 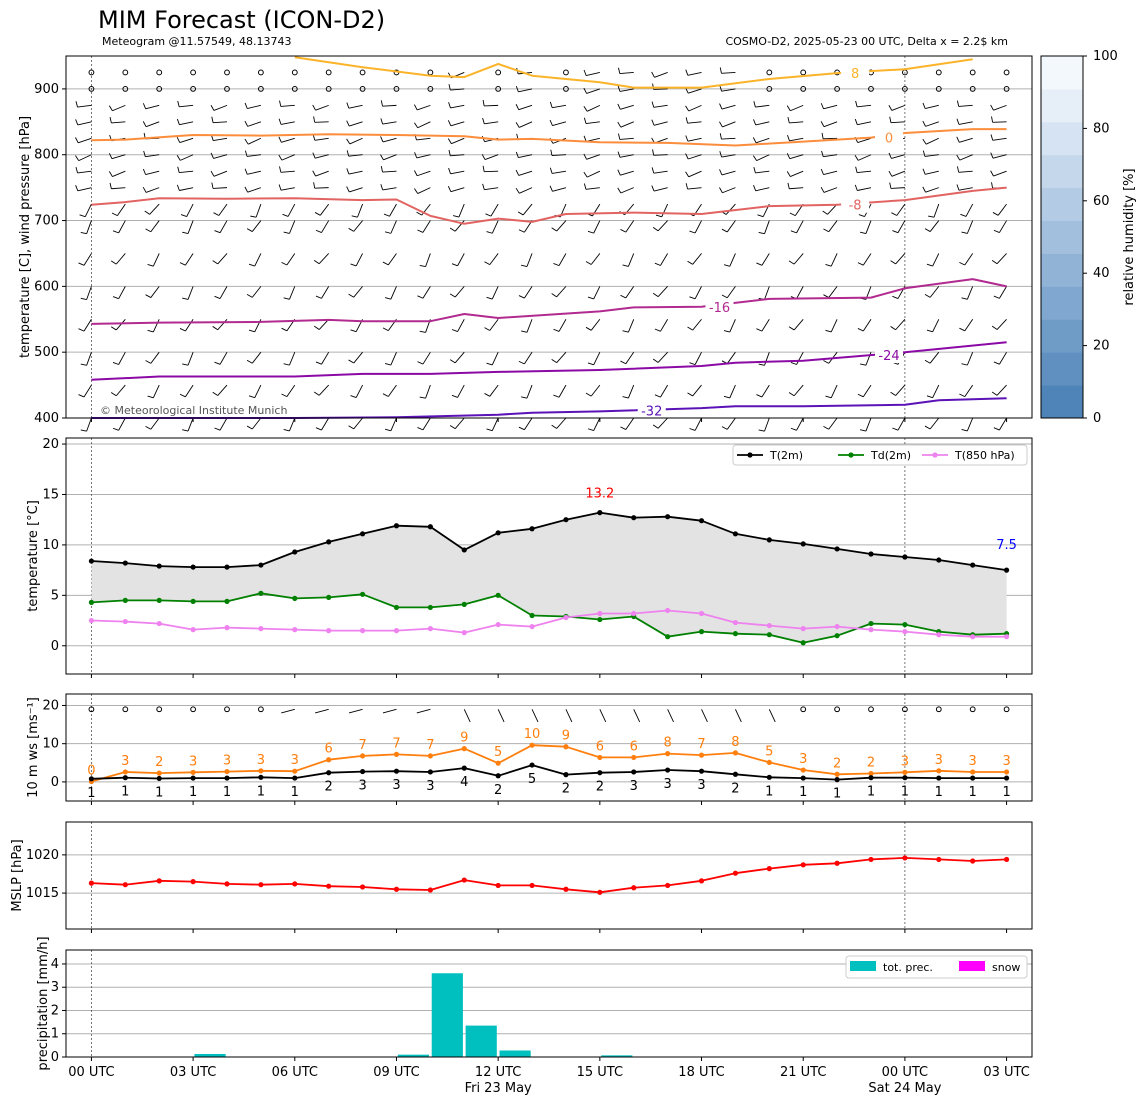 What do you see at coordinates (42, 893) in the screenshot?
I see `mslp-ytick-label: 1015` at bounding box center [42, 893].